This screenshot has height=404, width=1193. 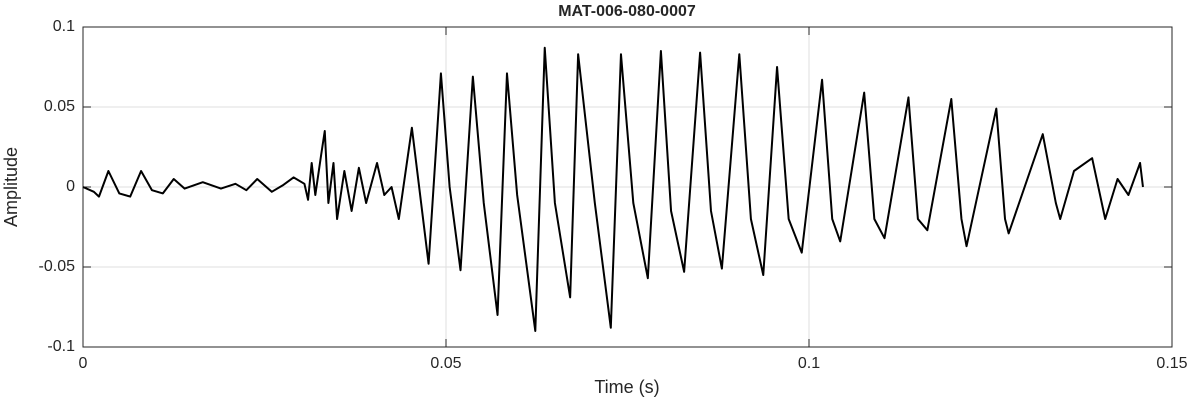 I want to click on x-tick-label: 0, so click(x=83, y=363).